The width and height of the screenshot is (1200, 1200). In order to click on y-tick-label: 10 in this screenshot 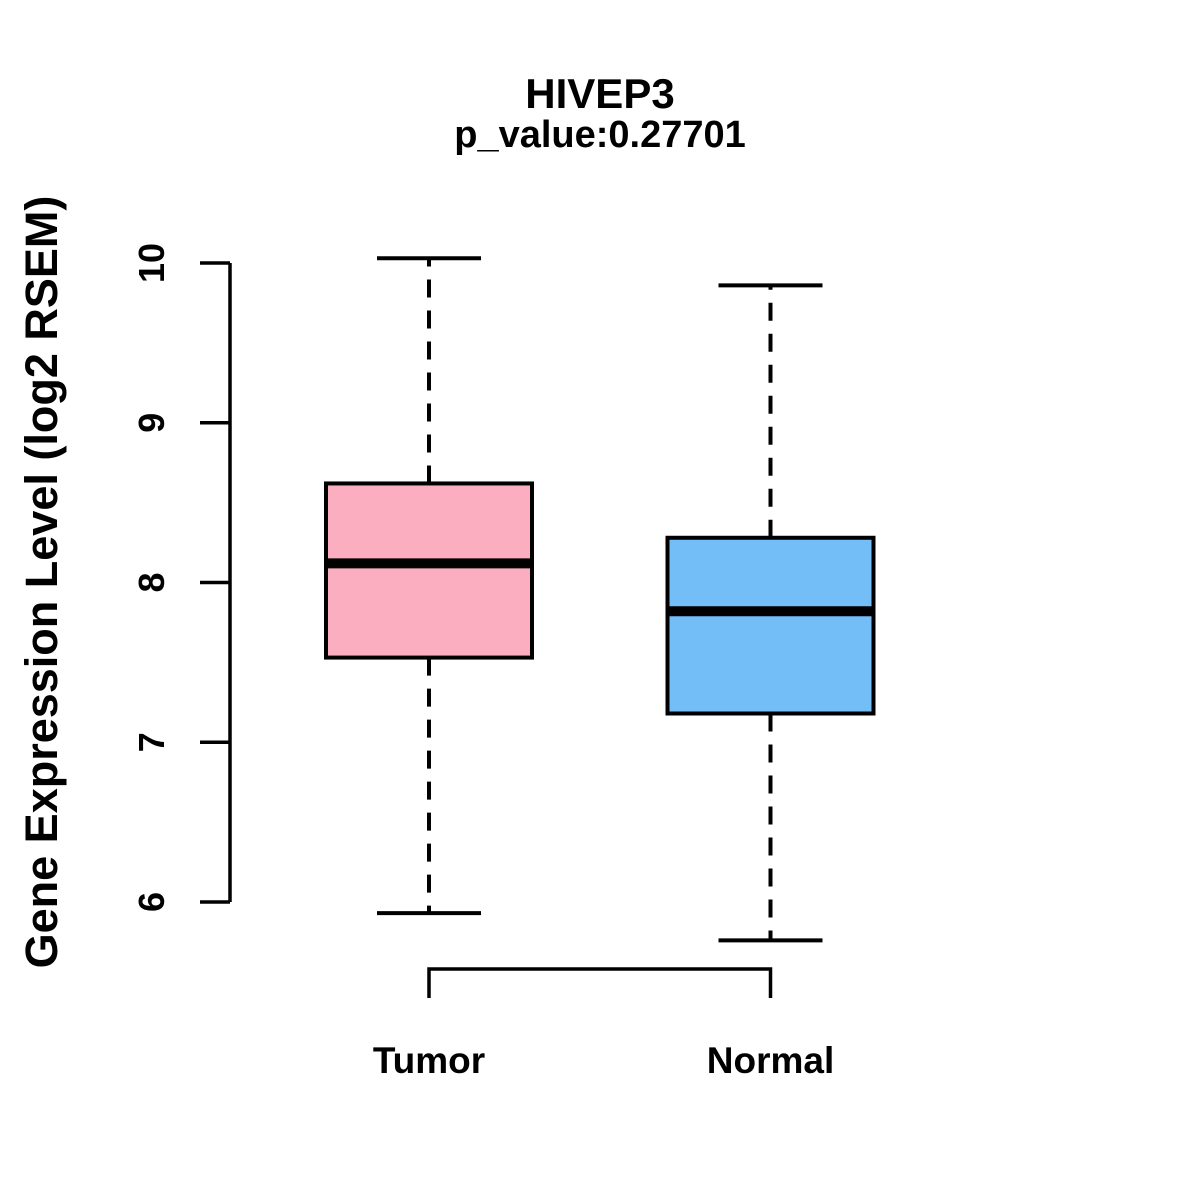, I will do `click(151, 263)`.